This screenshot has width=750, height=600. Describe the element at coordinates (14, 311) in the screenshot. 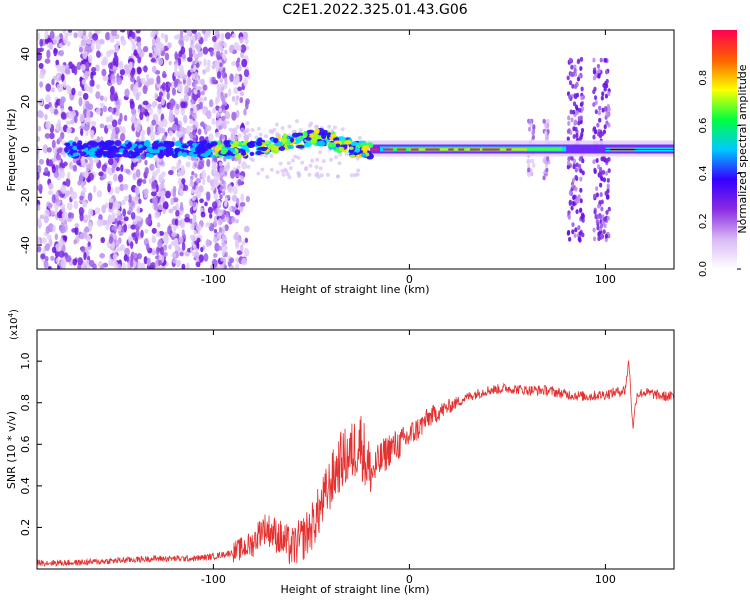

I see `y-scale-suffix: )` at that location.